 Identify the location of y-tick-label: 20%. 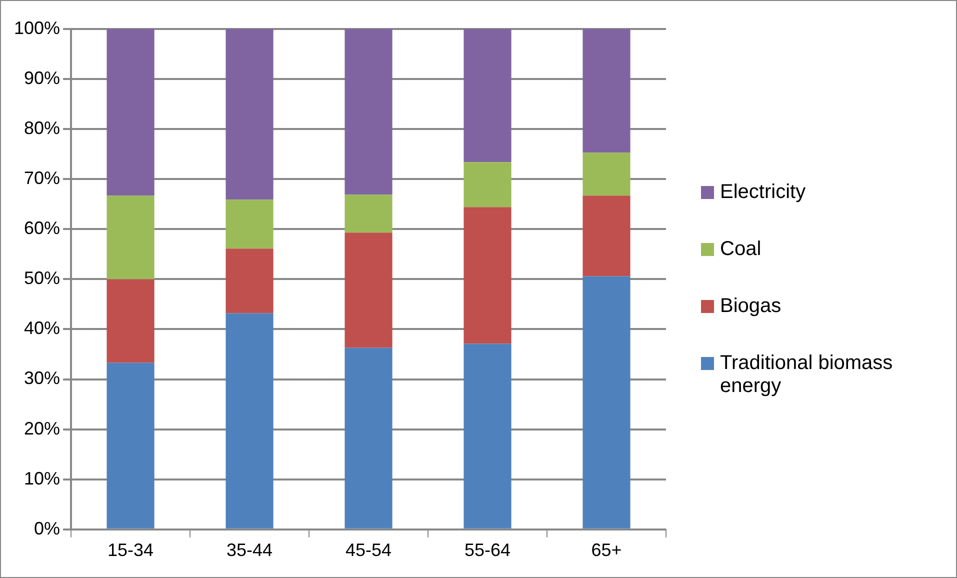
(42, 428).